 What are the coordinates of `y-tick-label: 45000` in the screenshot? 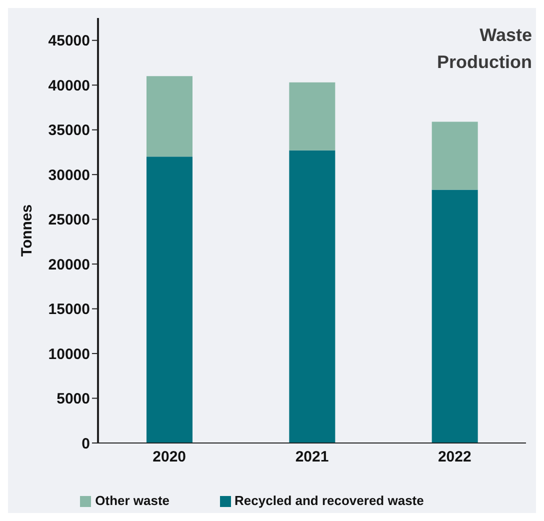 It's located at (69, 41).